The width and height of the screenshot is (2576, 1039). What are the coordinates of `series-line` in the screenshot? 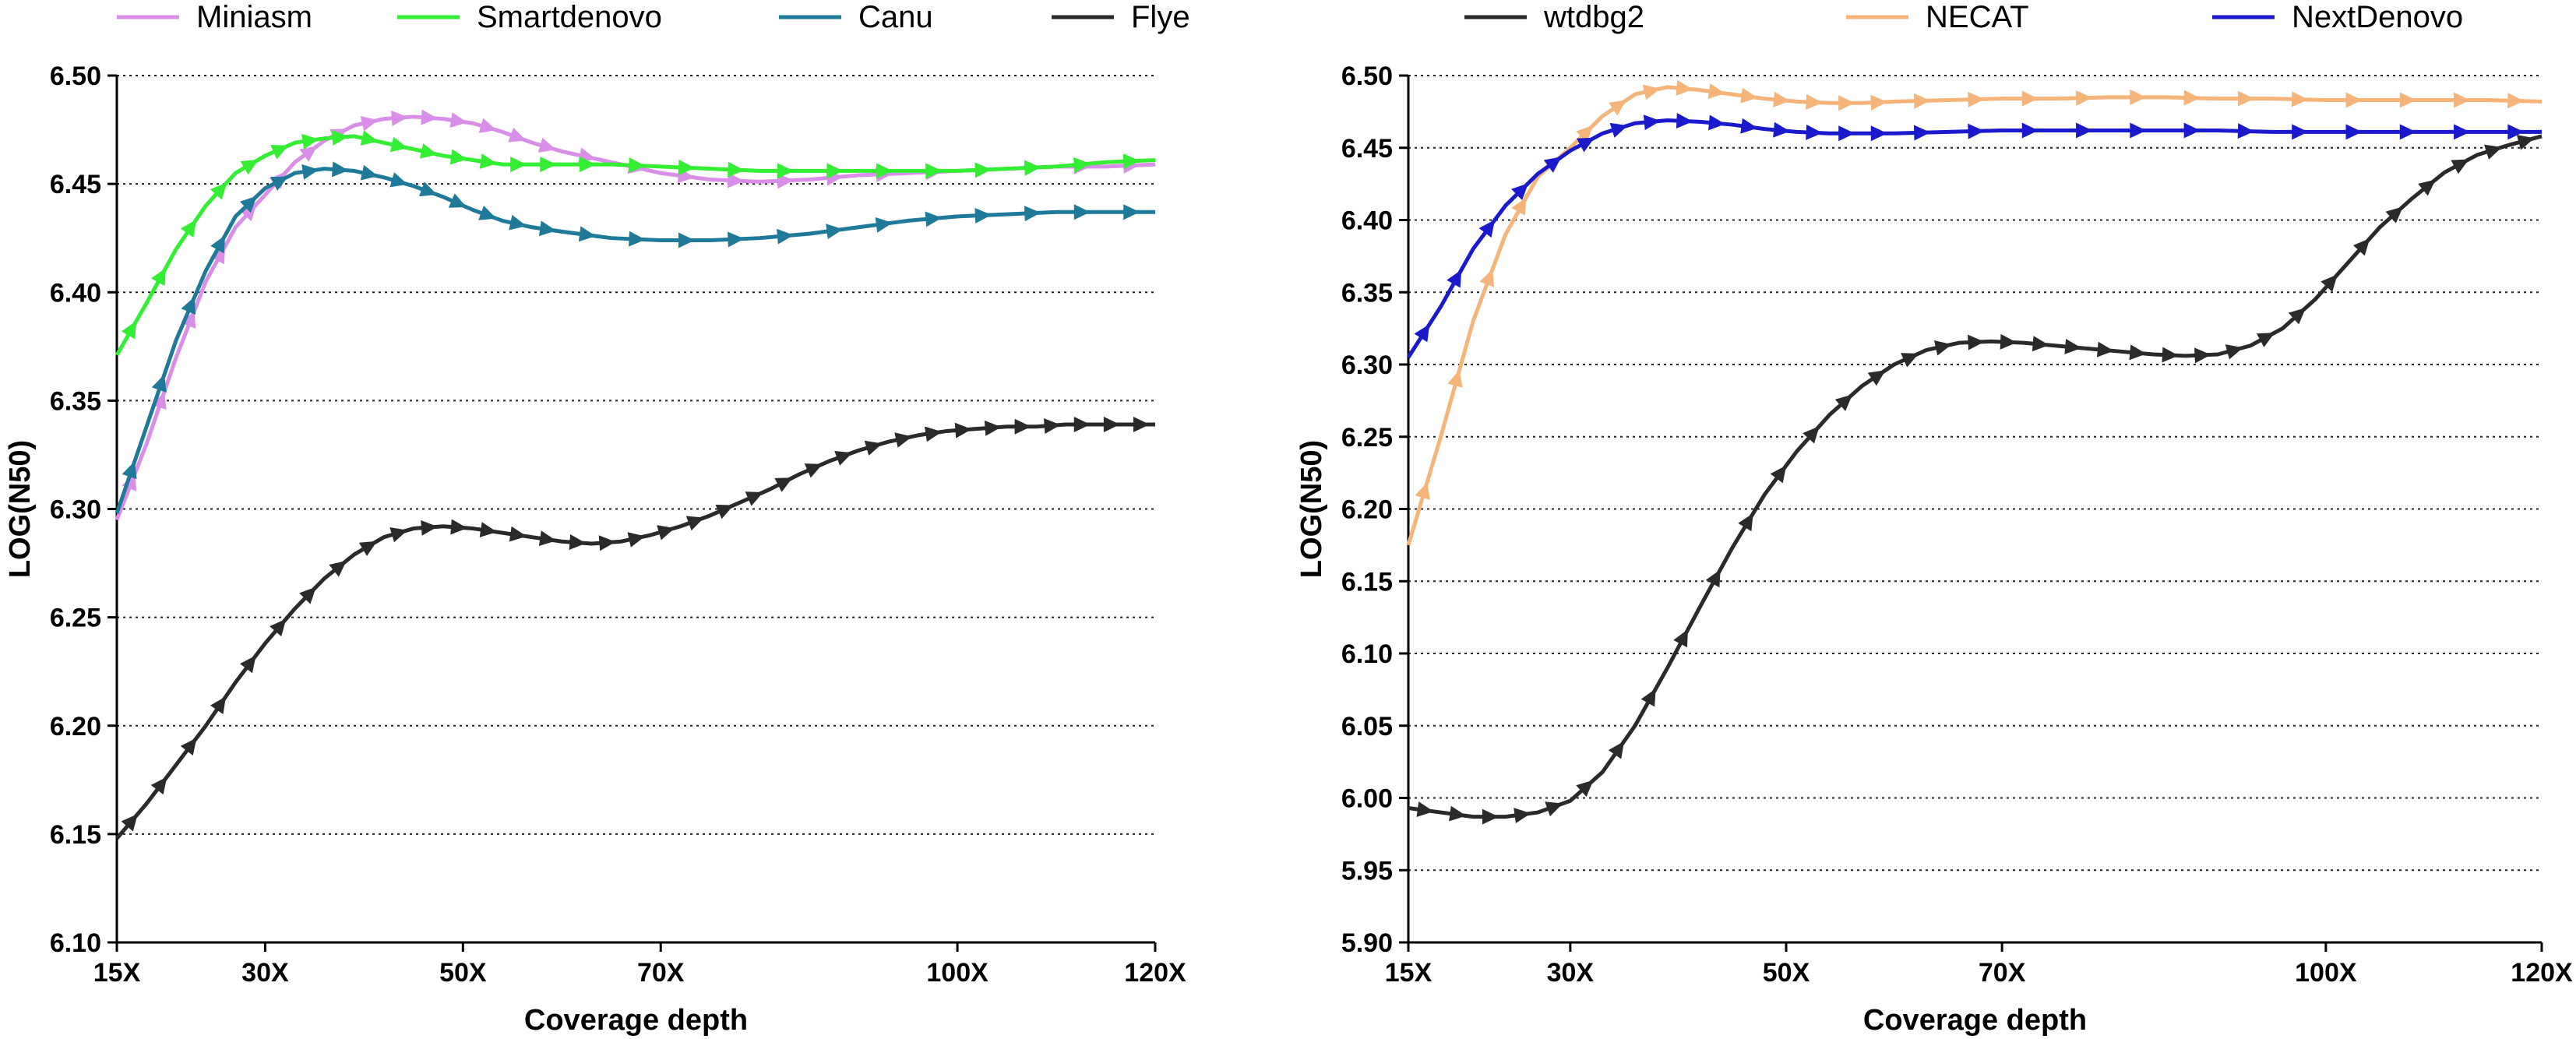 It's located at (635, 340).